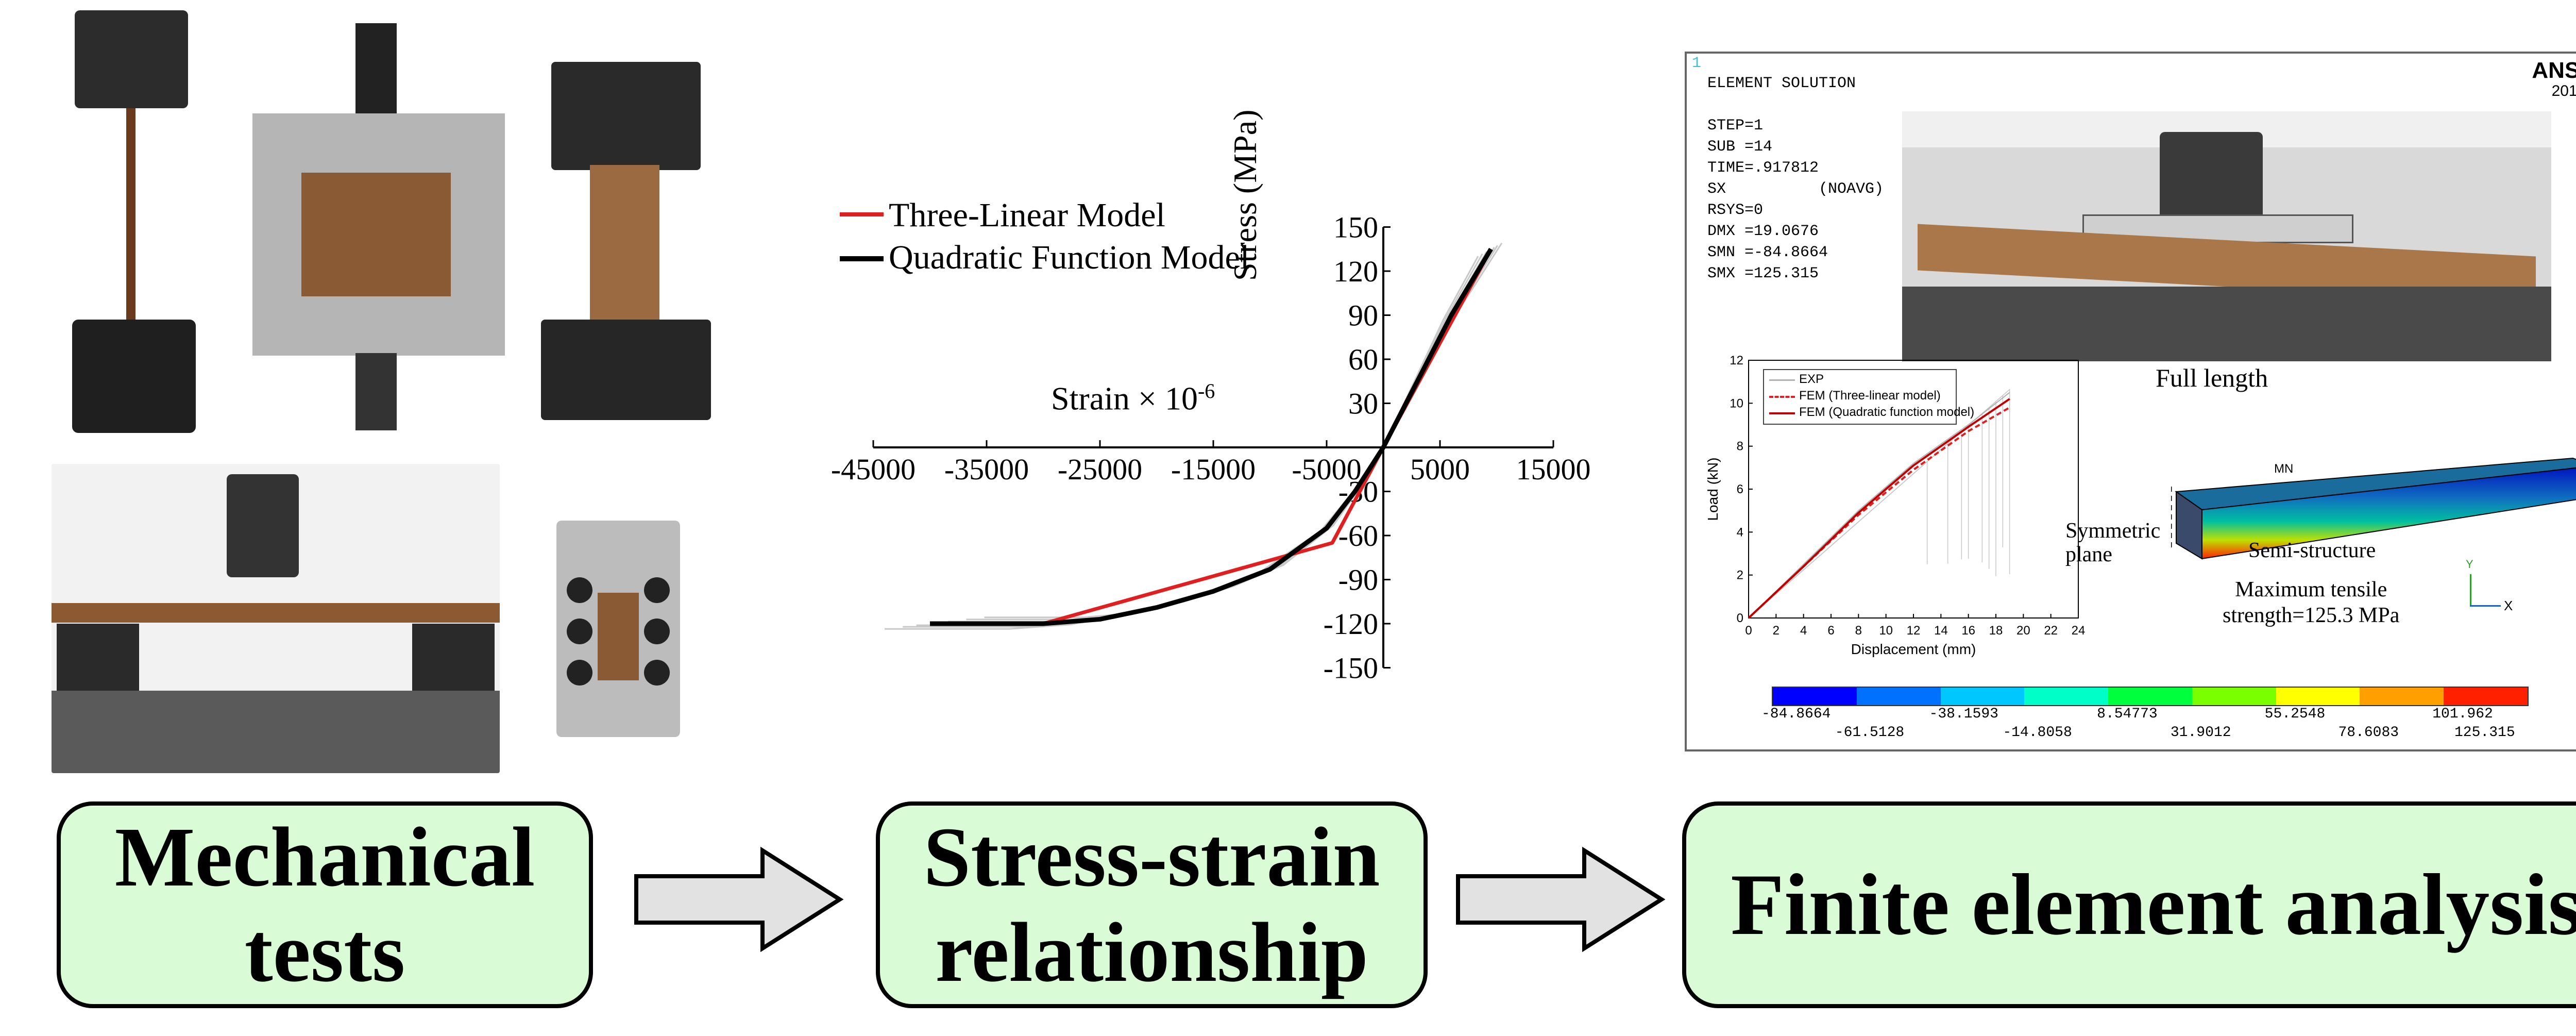 The width and height of the screenshot is (2576, 1036). Describe the element at coordinates (2150, 734) in the screenshot. I see `colorbar-labels-bottom: -61.5128 -14.8058 31.9012 78.6083 125.315` at that location.